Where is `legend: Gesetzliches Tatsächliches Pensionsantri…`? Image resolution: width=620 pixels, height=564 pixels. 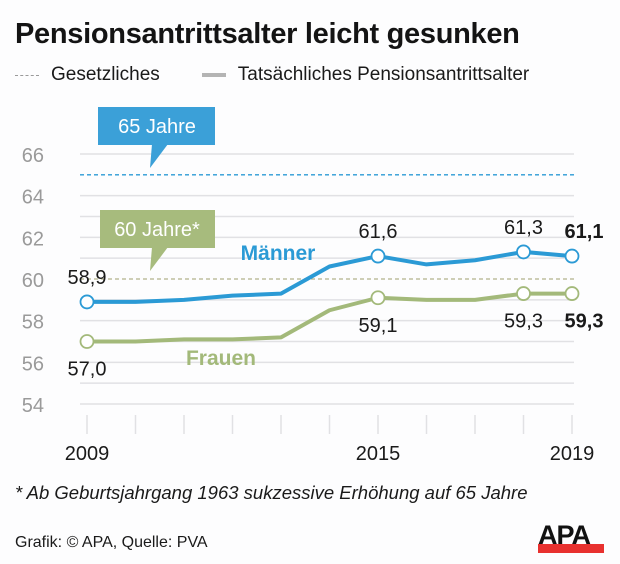
legend: Gesetzliches Tatsächliches Pensionsantri… is located at coordinates (272, 75).